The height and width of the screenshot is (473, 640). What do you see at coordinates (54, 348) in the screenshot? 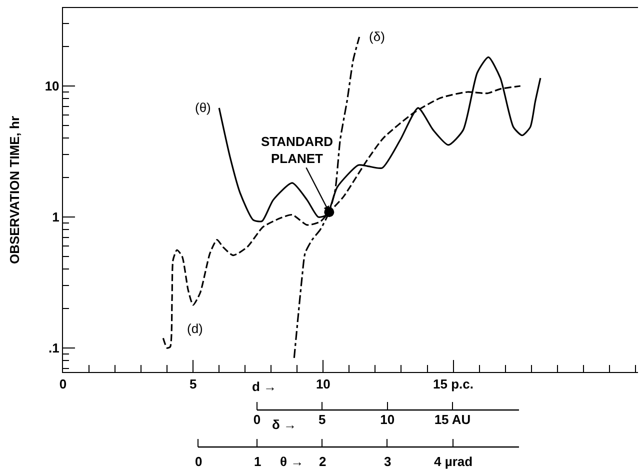
I see `y-tick-label: .1` at bounding box center [54, 348].